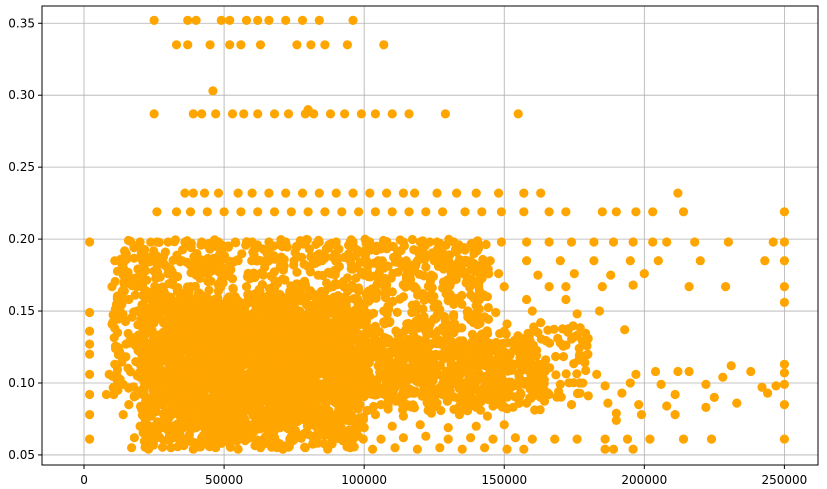  What do you see at coordinates (84, 480) in the screenshot?
I see `x-tick-label: 0` at bounding box center [84, 480].